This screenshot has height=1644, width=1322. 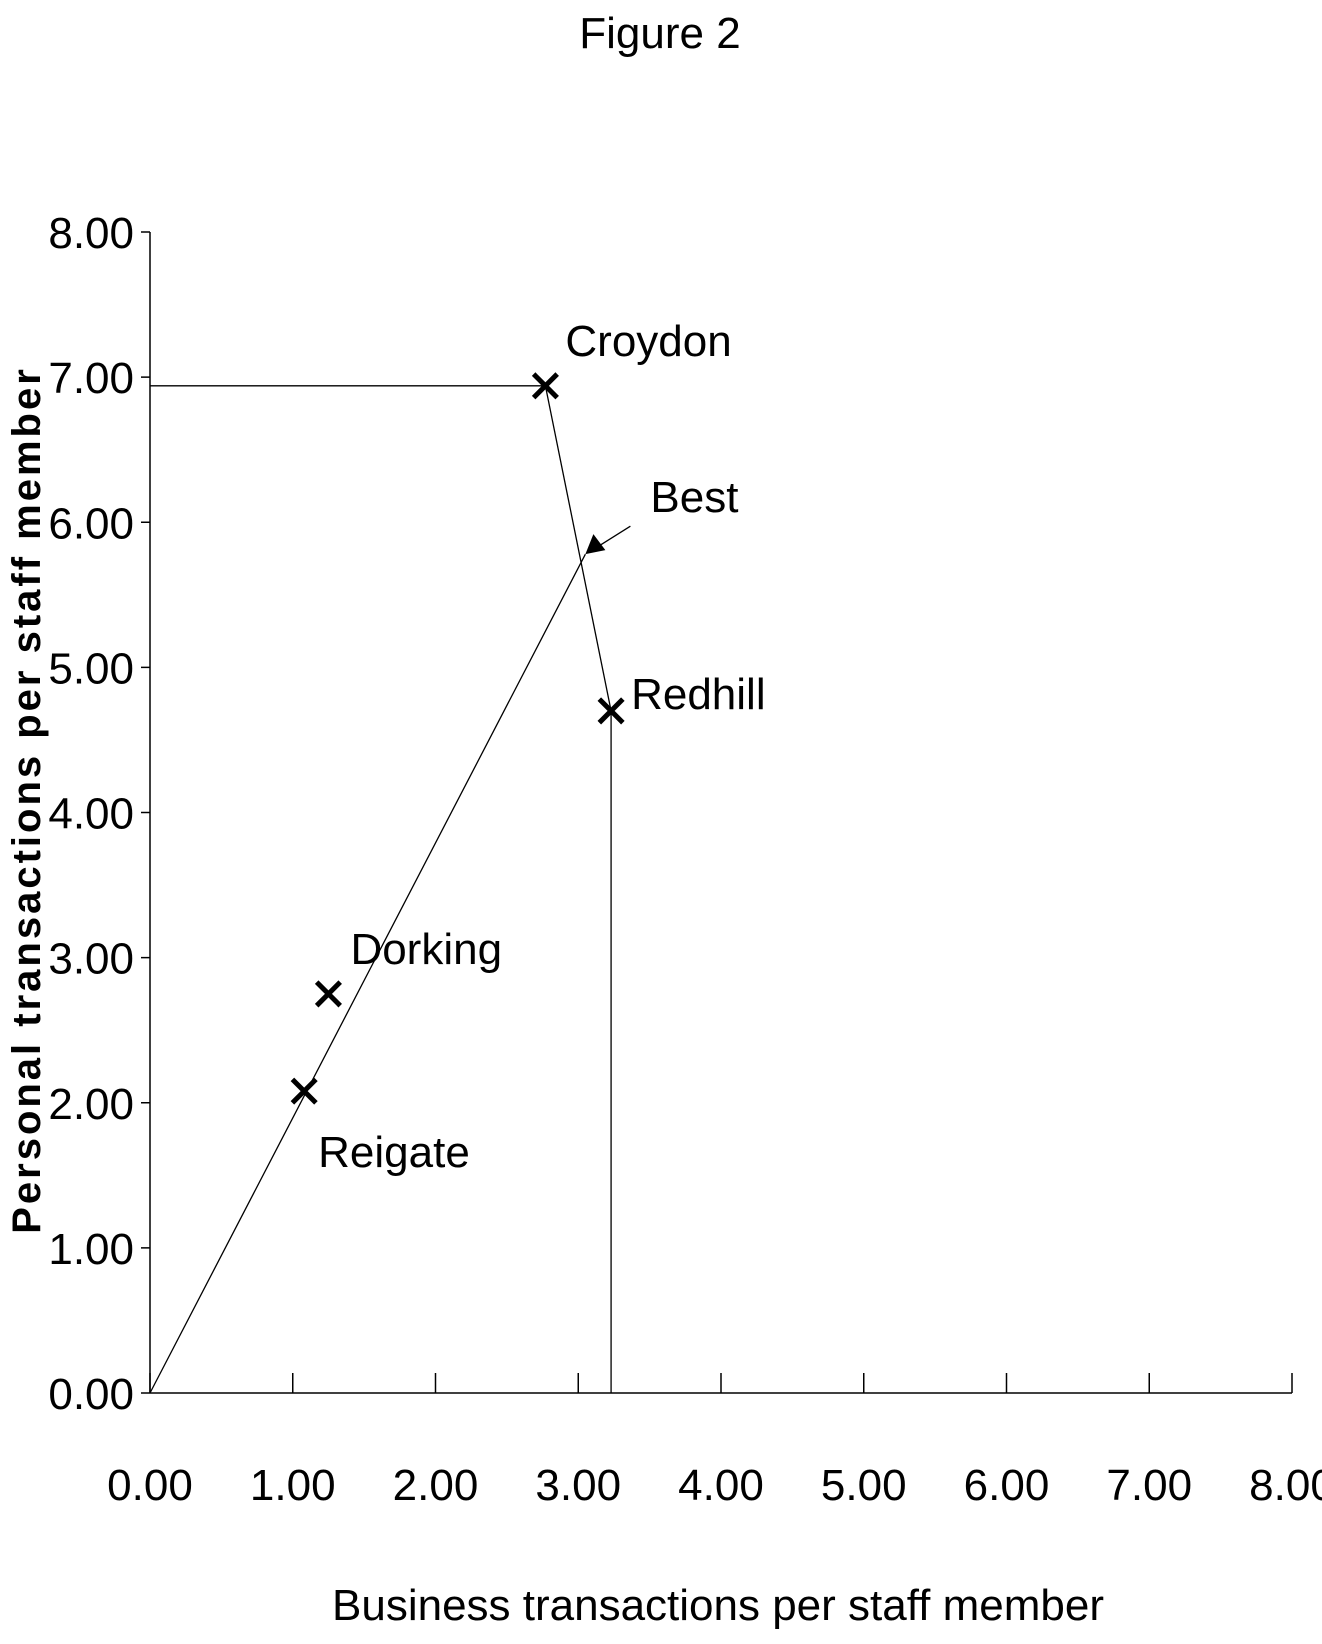 I want to click on data-point: Dorking, so click(x=408, y=966).